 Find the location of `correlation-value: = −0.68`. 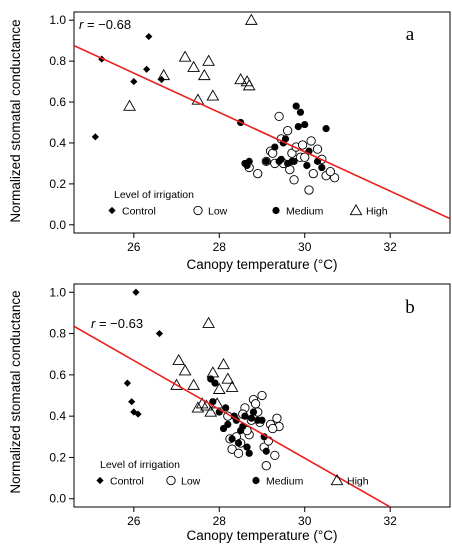

correlation-value: = −0.68 is located at coordinates (107, 24).